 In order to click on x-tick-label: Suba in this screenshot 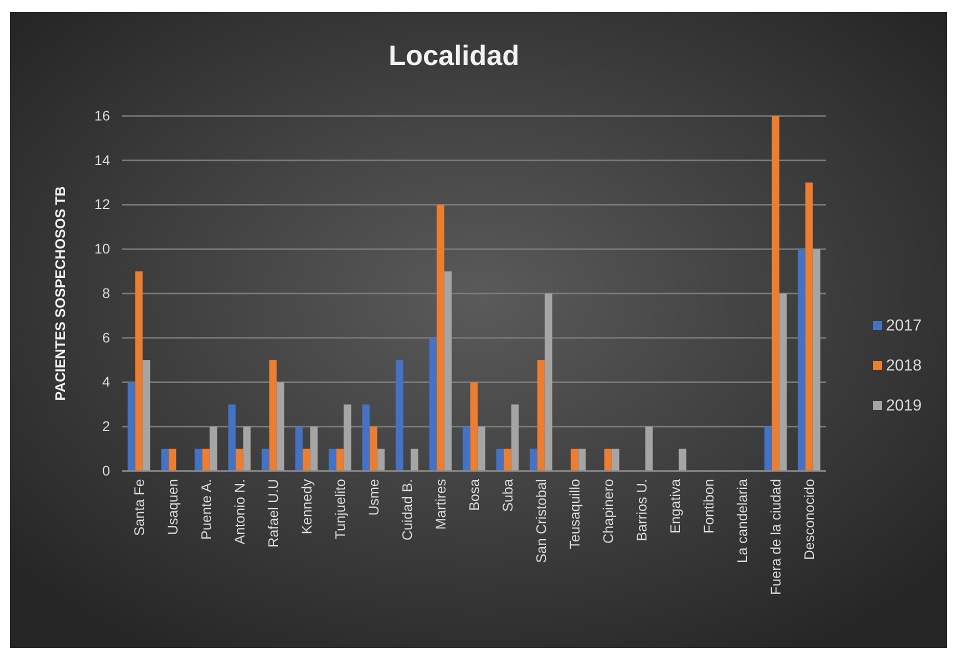, I will do `click(507, 495)`.